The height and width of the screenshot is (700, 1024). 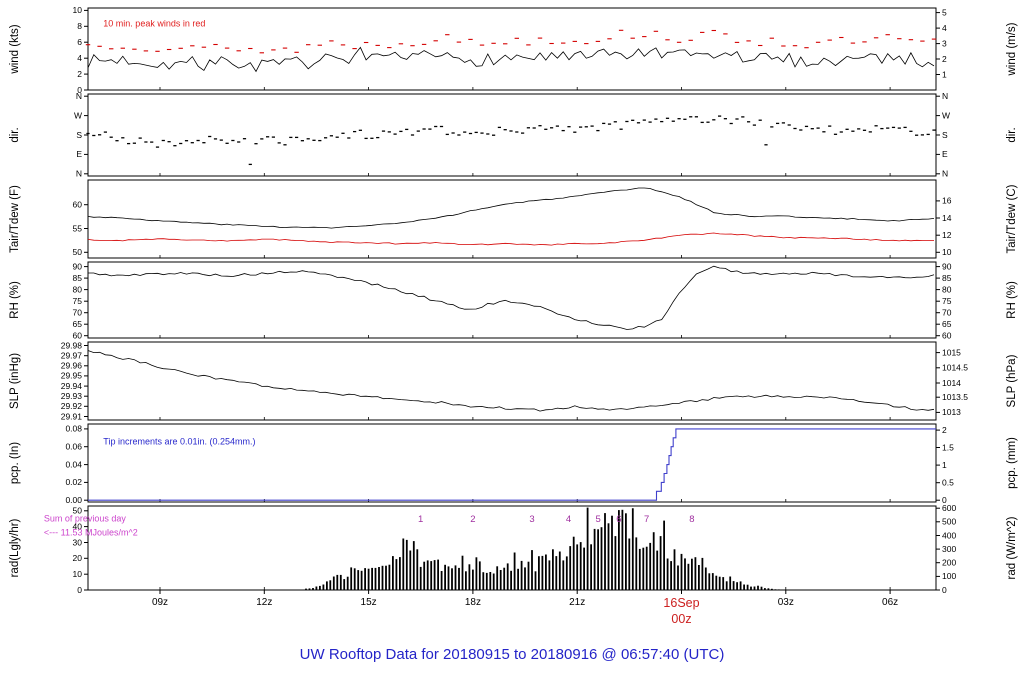 I want to click on series-wind-direction, so click(x=511, y=140).